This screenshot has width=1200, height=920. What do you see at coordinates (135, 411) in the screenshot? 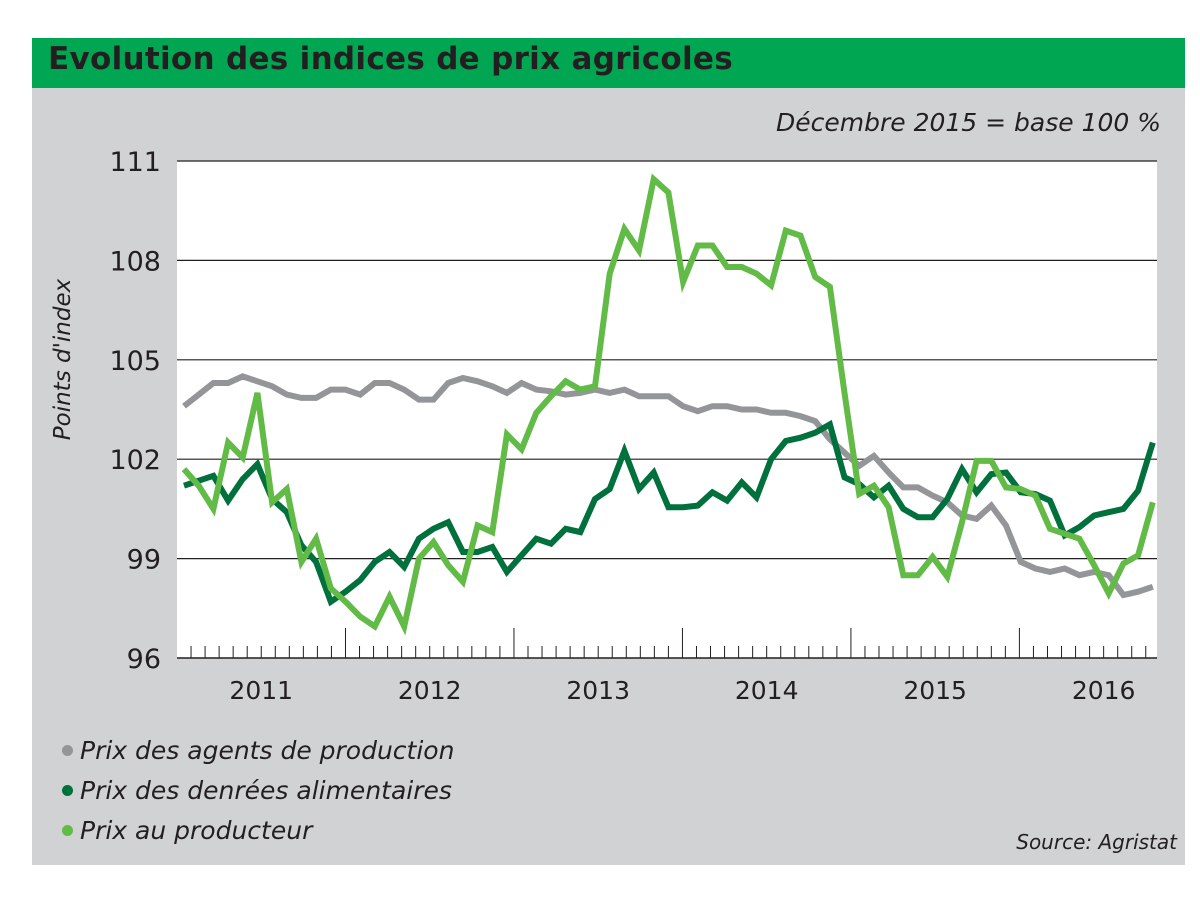
I see `y-axis-ticks: 111 108 105 102 99 96` at bounding box center [135, 411].